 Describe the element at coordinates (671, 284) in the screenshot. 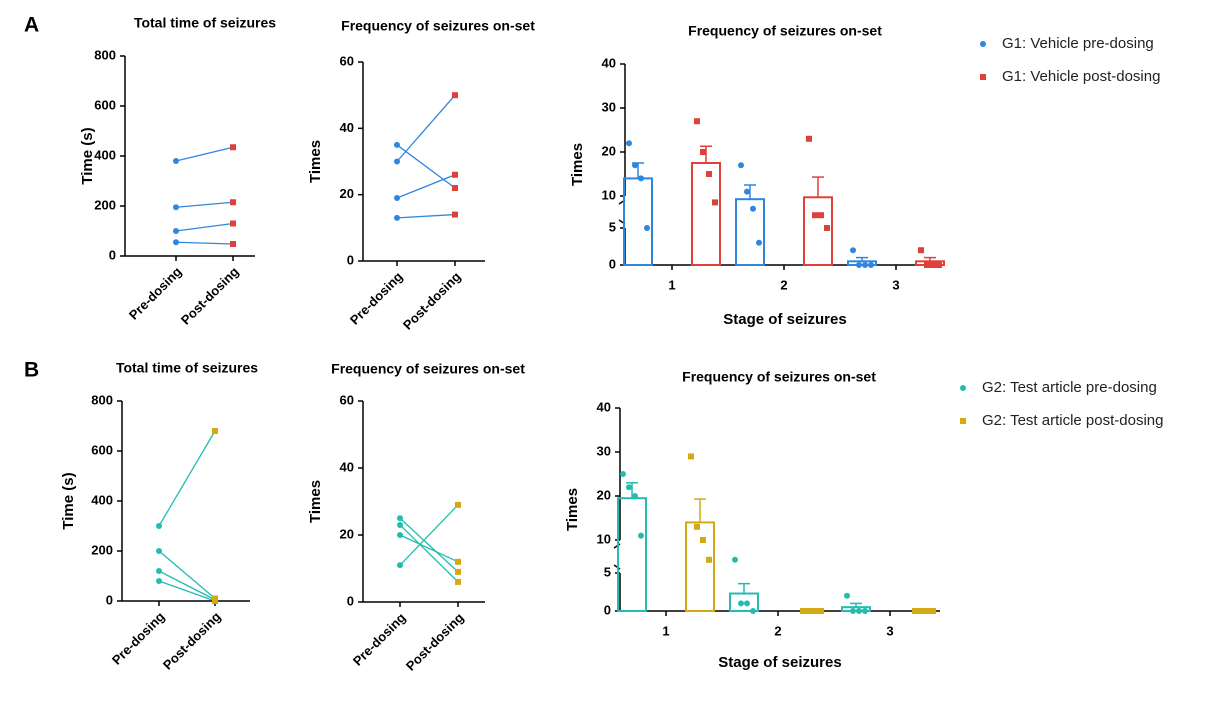

I see `x-tick-label: 1` at that location.